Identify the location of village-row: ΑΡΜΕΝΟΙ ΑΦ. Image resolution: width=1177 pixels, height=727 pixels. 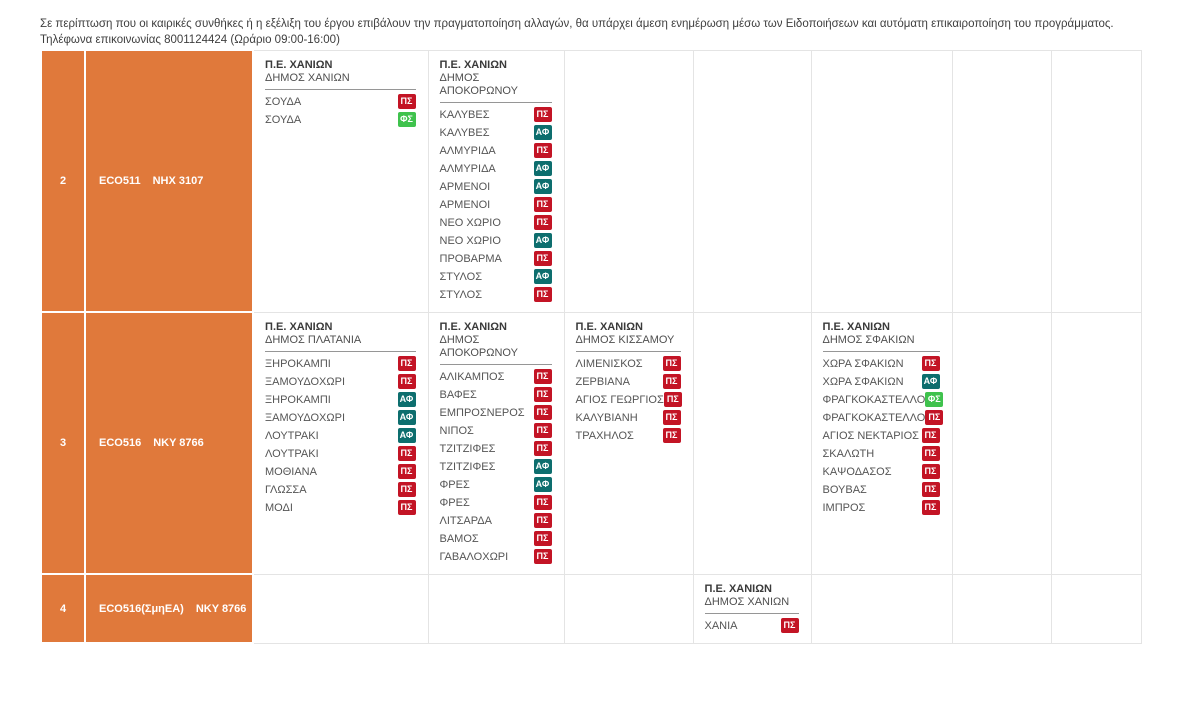
(496, 187).